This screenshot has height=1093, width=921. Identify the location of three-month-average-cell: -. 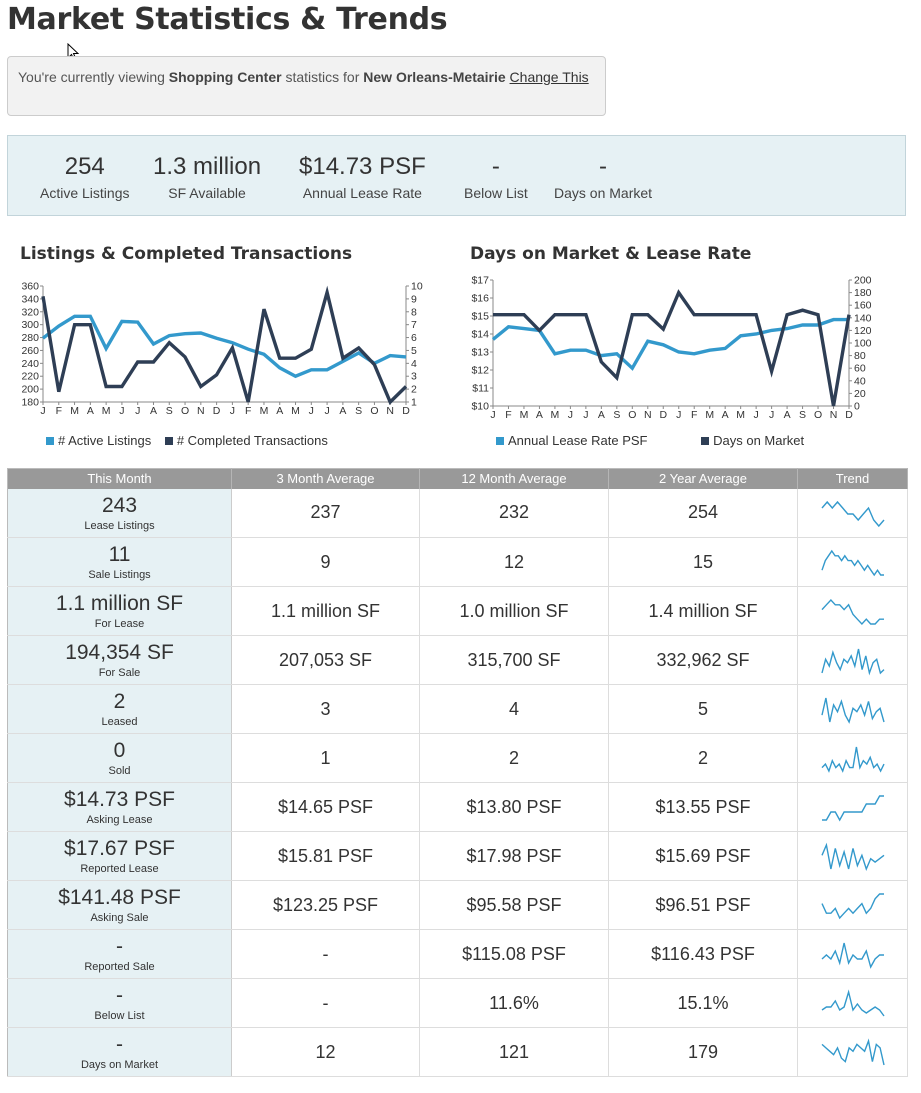
(325, 954).